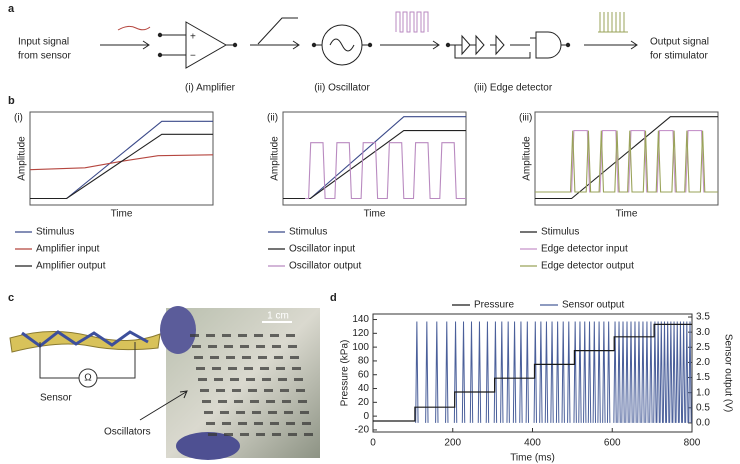 The width and height of the screenshot is (740, 464). I want to click on x-axis-title: Time (ms), so click(532, 458).